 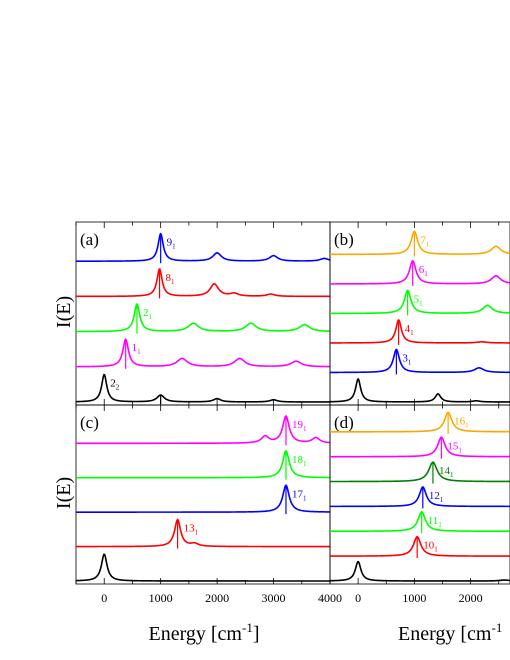 I want to click on panel-b-series-5-1-label-text: 5, so click(x=417, y=299).